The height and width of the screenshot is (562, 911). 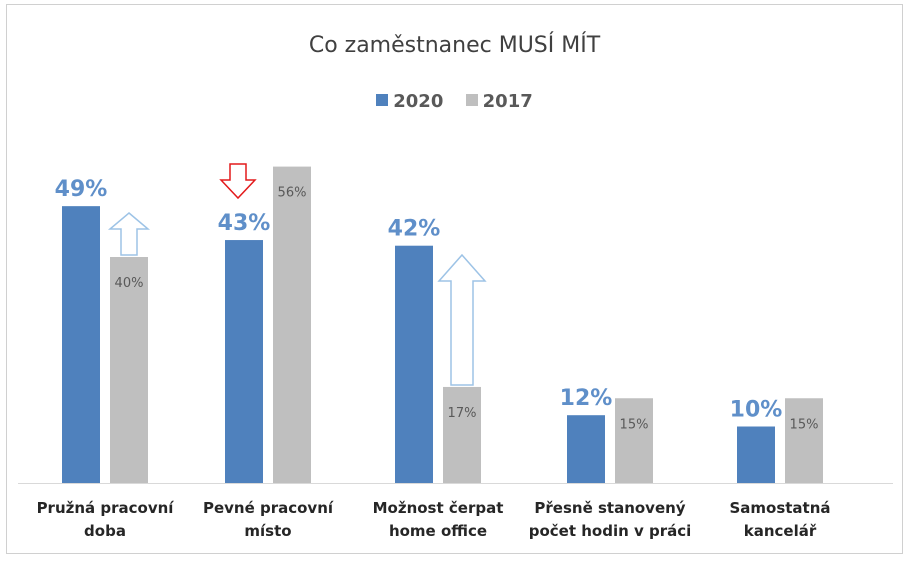 I want to click on category-label-1-1: místo, so click(x=267, y=531).